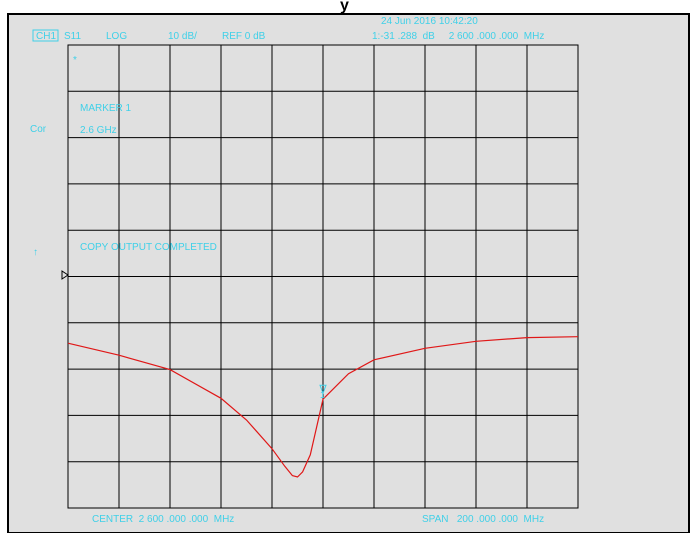  I want to click on marker-title: MARKER 1, so click(106, 108).